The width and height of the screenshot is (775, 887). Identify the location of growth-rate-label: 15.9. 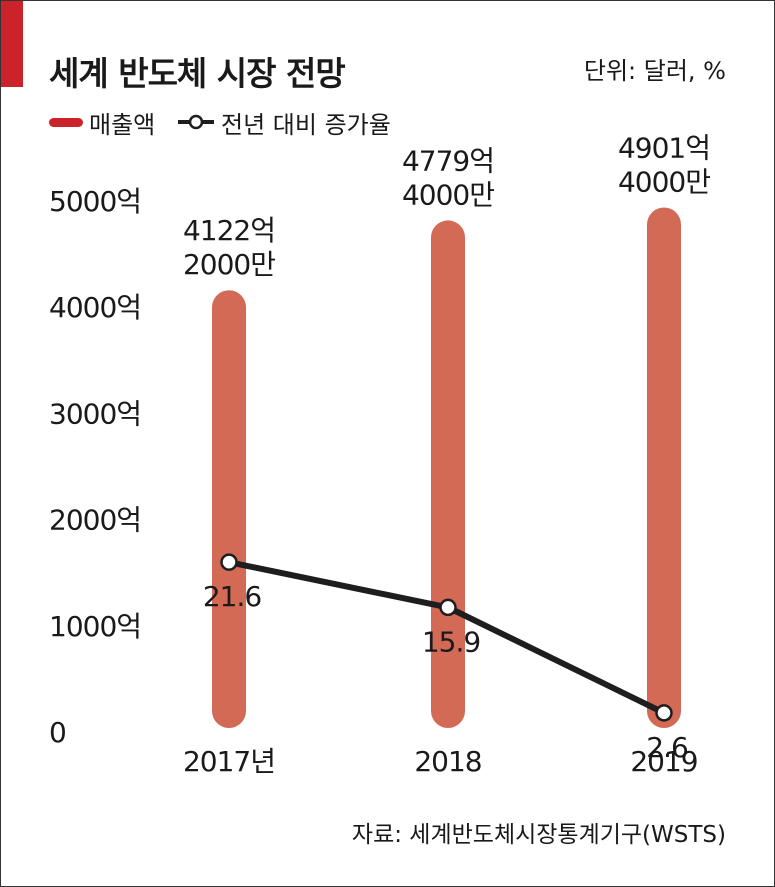
(451, 641).